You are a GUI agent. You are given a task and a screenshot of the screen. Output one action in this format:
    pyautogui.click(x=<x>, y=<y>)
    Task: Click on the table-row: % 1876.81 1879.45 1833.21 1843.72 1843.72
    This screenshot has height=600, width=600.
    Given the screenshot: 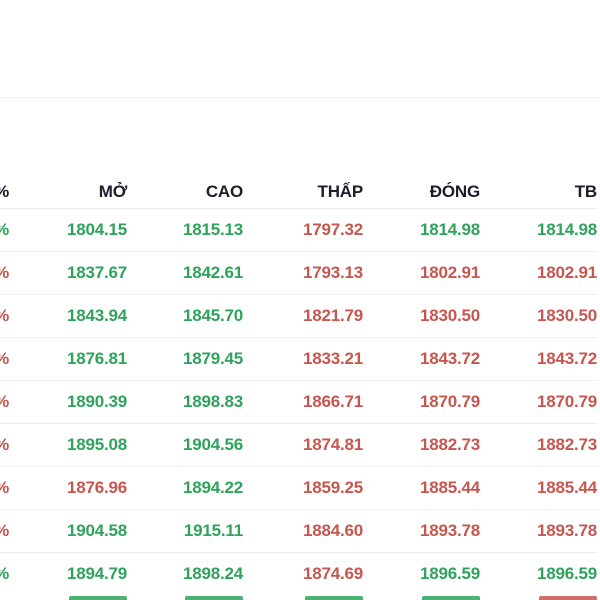 What is the action you would take?
    pyautogui.click(x=298, y=358)
    